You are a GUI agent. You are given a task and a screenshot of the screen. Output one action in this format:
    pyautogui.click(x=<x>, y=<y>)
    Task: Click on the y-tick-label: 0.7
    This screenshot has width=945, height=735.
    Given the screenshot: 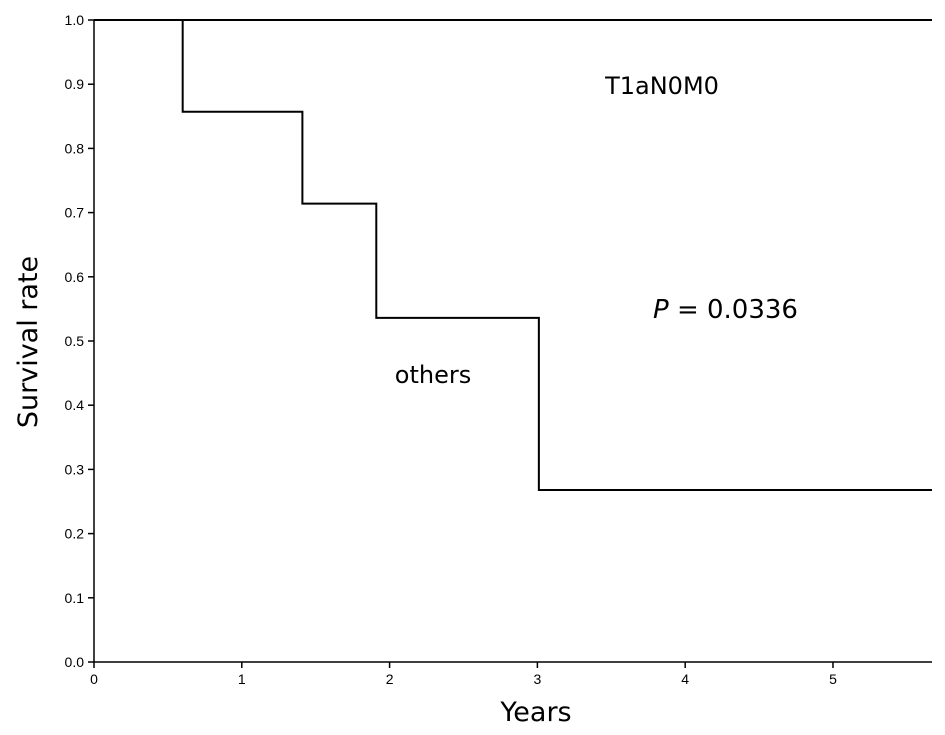 What is the action you would take?
    pyautogui.click(x=75, y=213)
    